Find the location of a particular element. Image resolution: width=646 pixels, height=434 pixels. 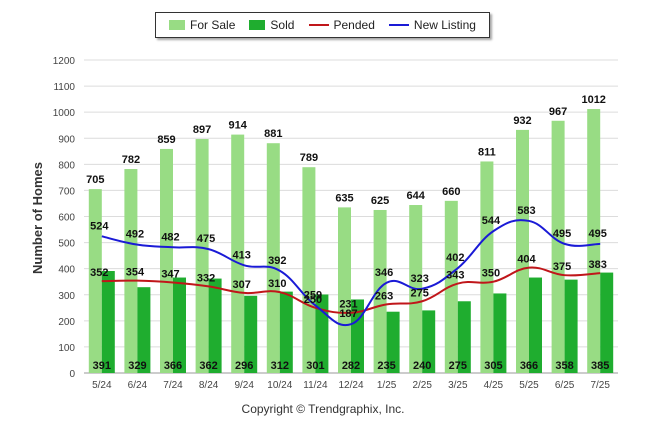

y-tick-label: 900 is located at coordinates (66, 139).